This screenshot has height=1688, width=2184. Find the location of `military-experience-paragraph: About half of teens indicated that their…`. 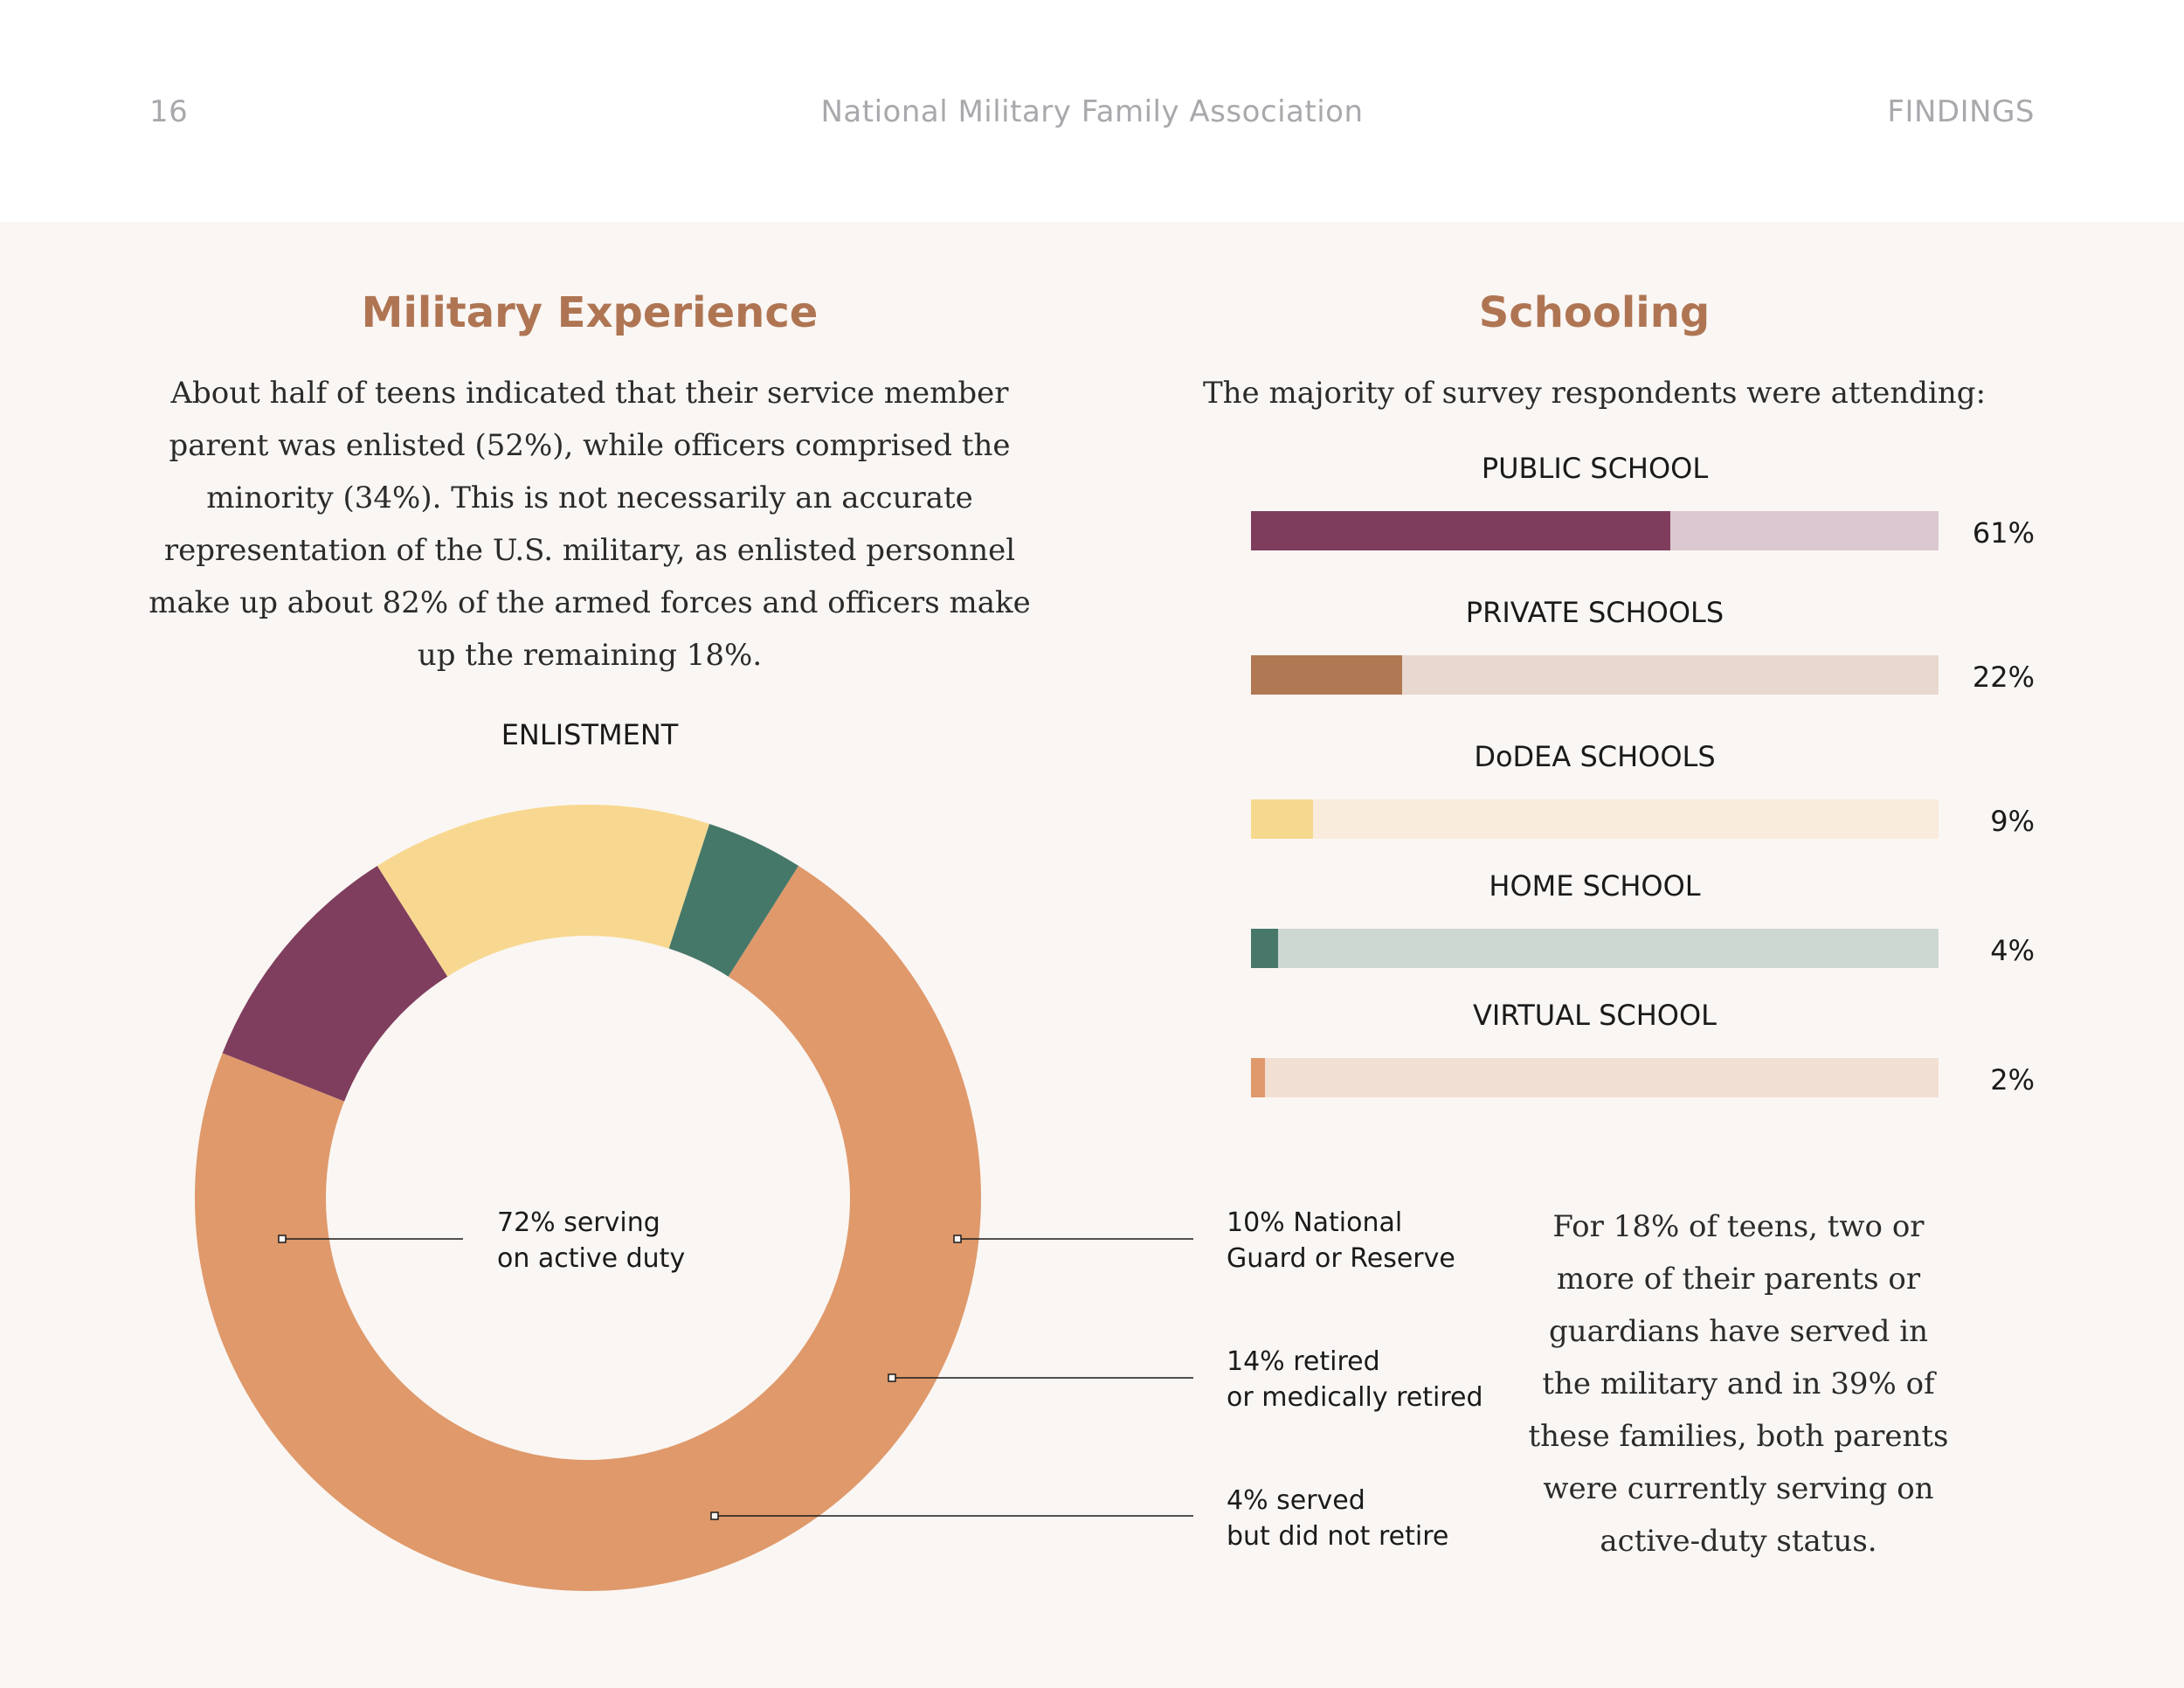

military-experience-paragraph: About half of teens indicated that their… is located at coordinates (590, 524).